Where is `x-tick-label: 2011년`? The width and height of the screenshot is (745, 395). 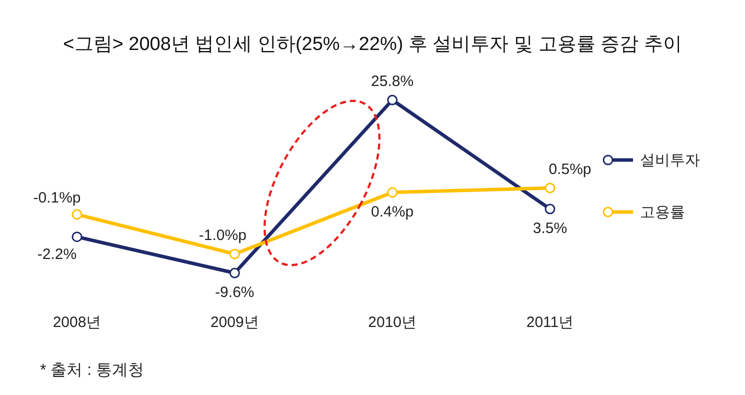
x-tick-label: 2011년 is located at coordinates (550, 322).